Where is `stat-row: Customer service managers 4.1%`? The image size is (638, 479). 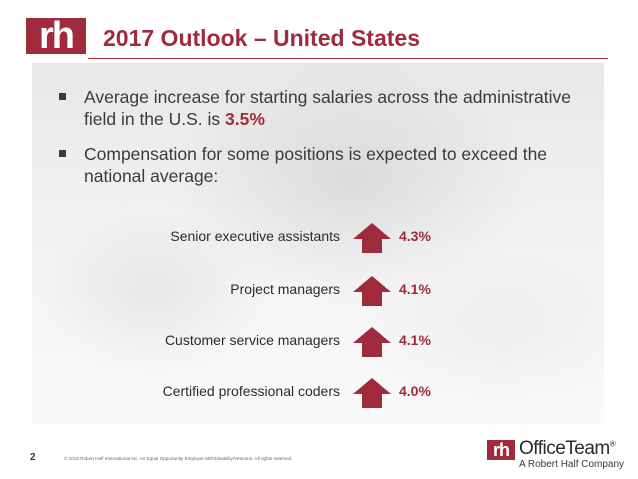 stat-row: Customer service managers 4.1% is located at coordinates (260, 342).